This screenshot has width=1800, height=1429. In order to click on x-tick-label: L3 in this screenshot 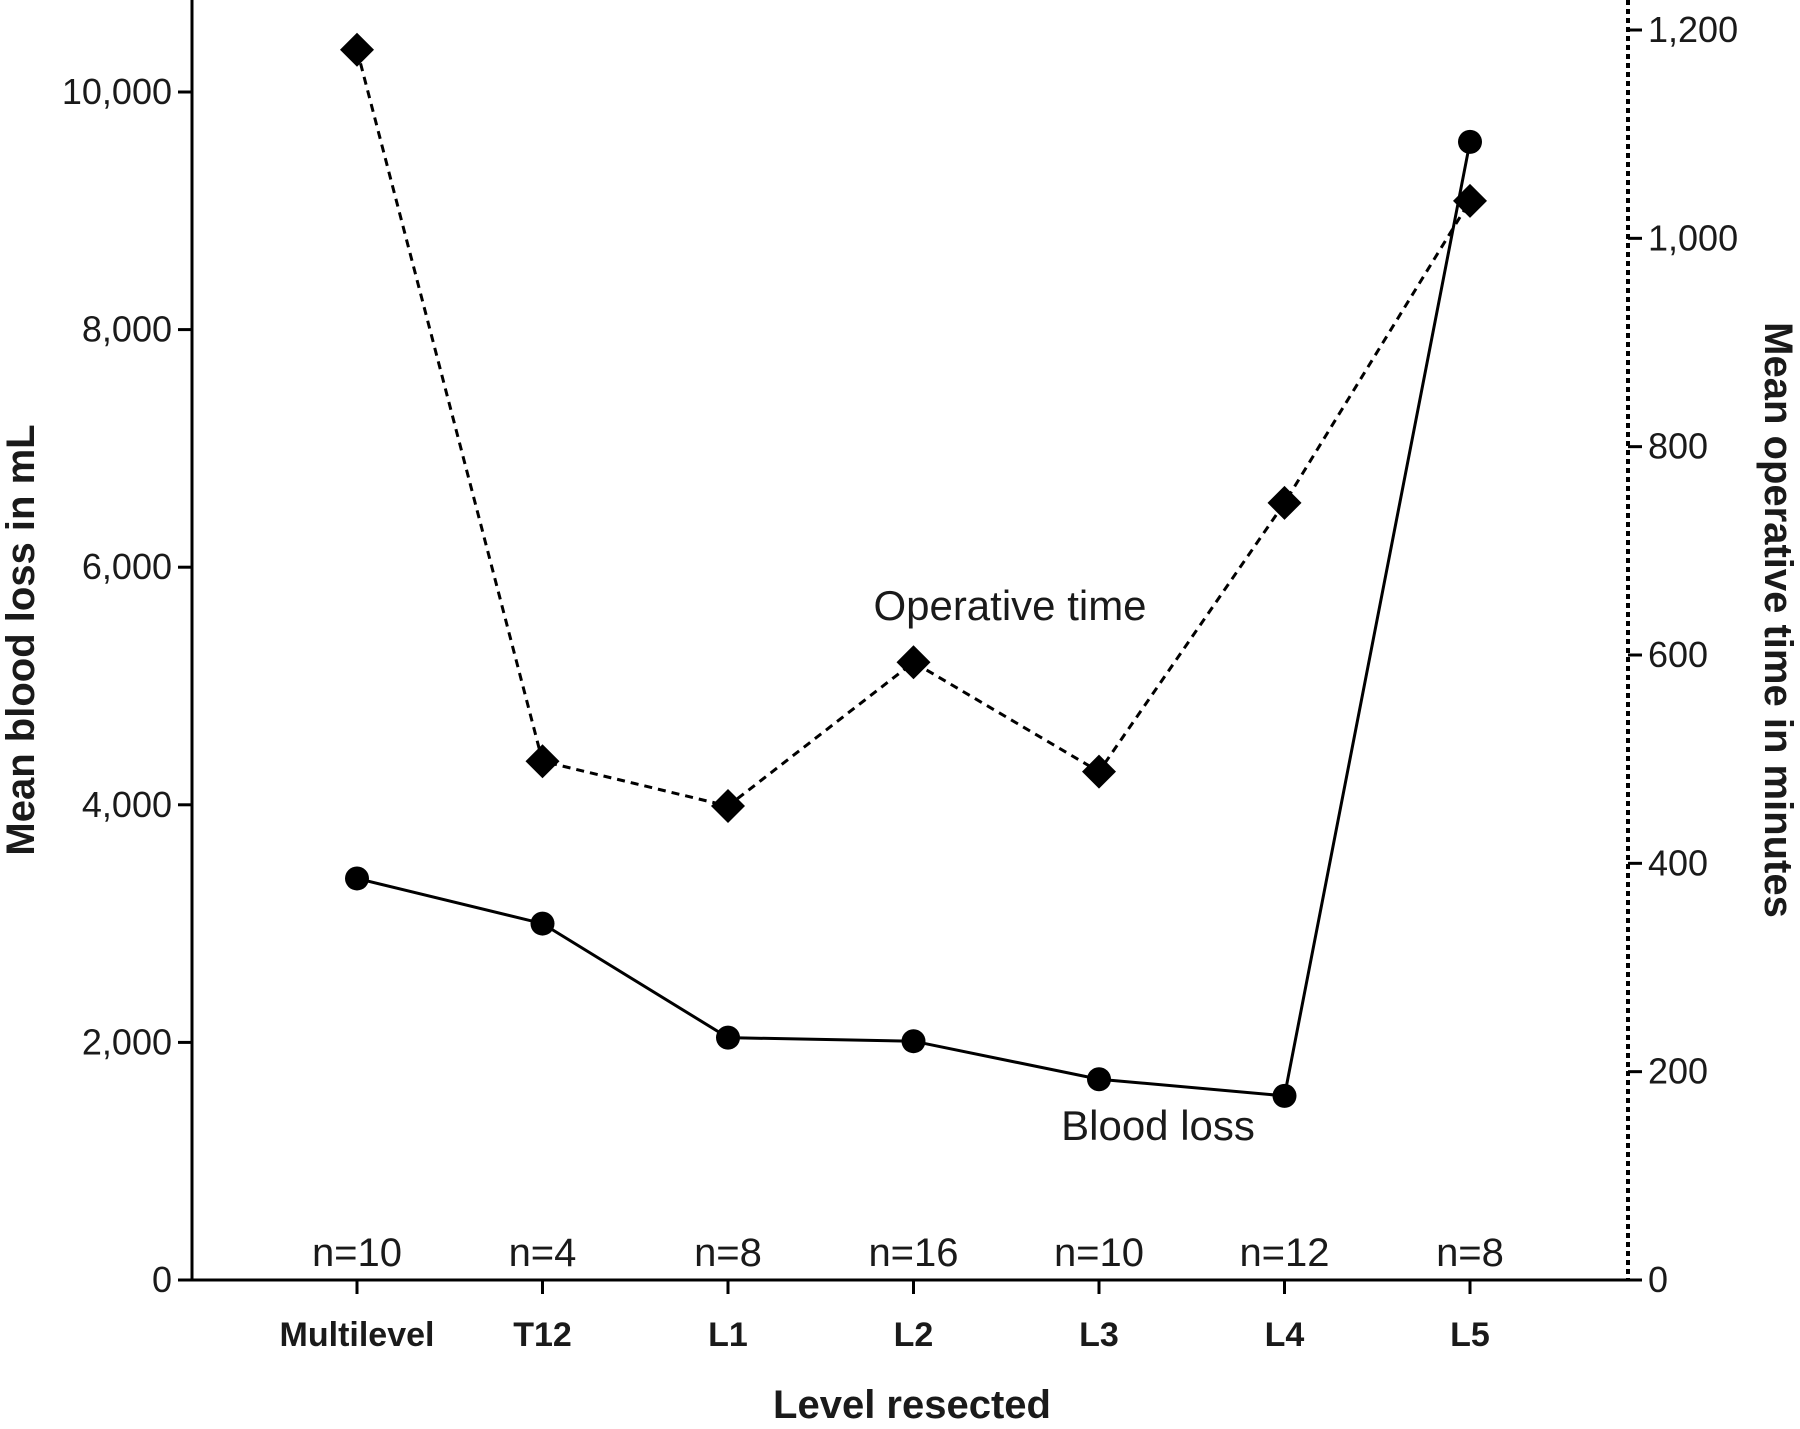, I will do `click(1099, 1335)`.